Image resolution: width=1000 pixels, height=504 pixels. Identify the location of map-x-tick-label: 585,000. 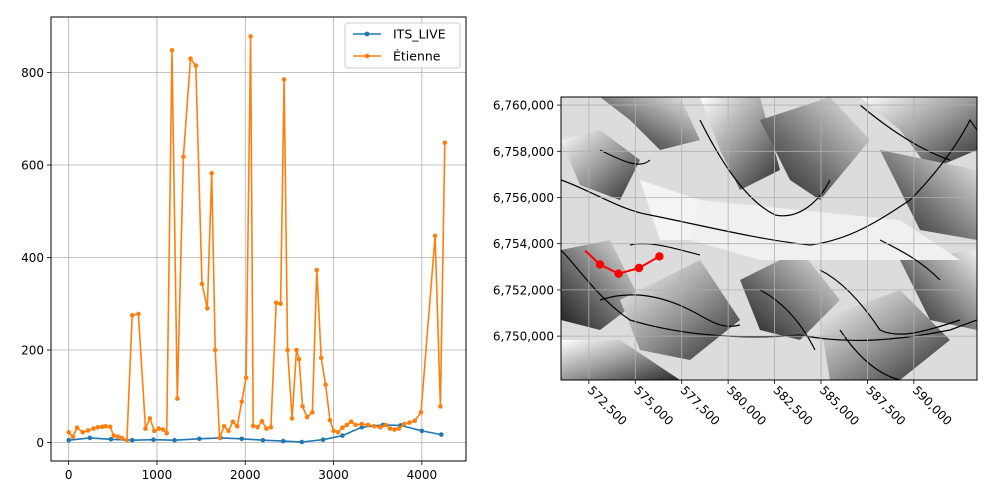
(839, 405).